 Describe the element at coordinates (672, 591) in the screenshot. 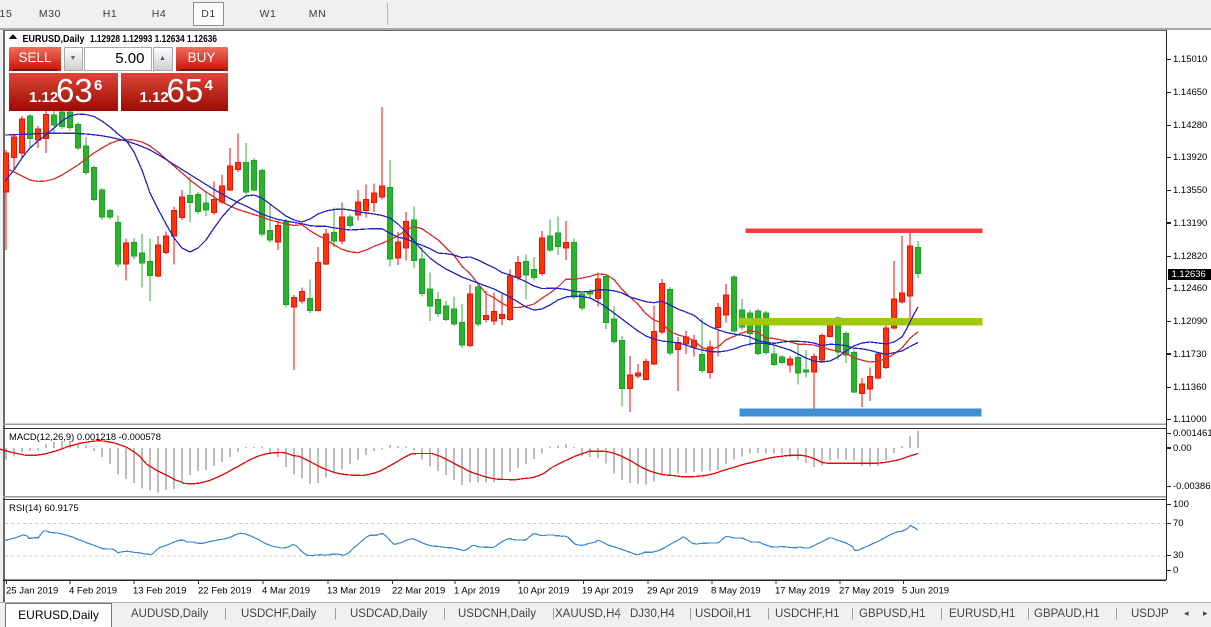

I see `svg-text: 29 Apr 2019` at that location.